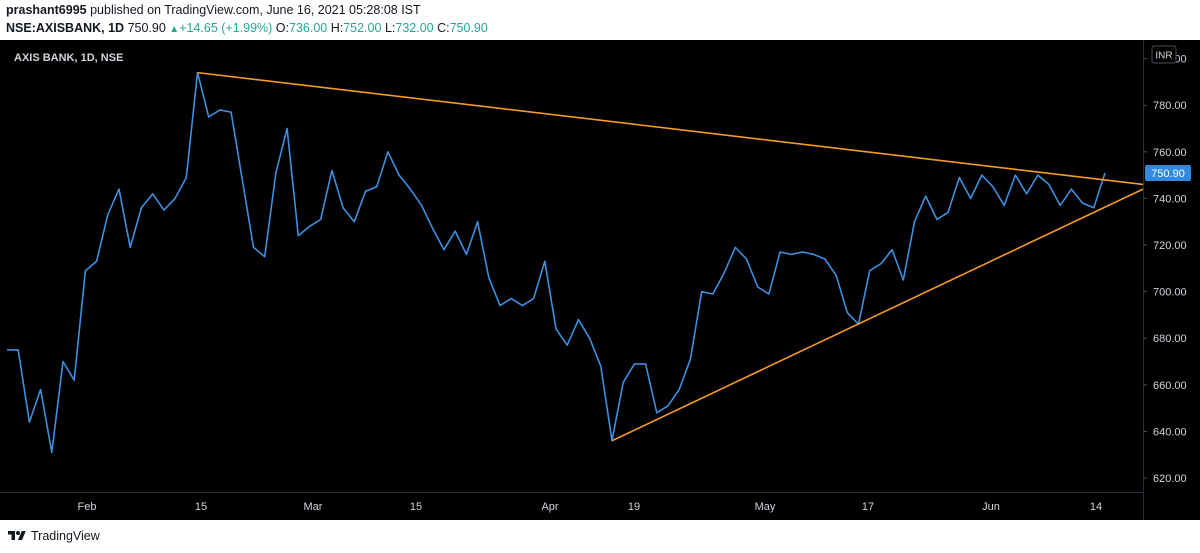  Describe the element at coordinates (65, 28) in the screenshot. I see `symbol-label: NSE:AXISBANK, 1D` at that location.